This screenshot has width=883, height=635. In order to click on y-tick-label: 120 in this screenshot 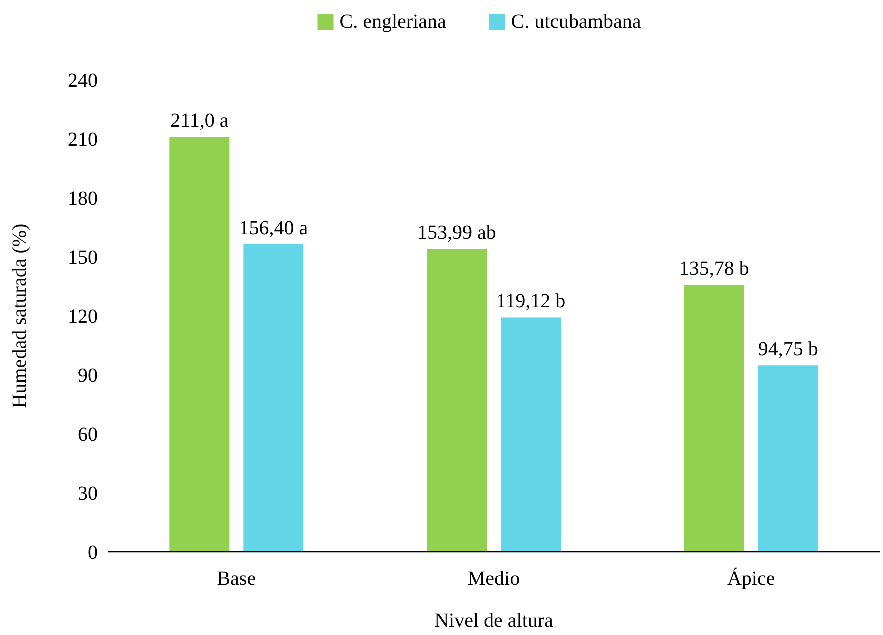, I will do `click(83, 317)`.